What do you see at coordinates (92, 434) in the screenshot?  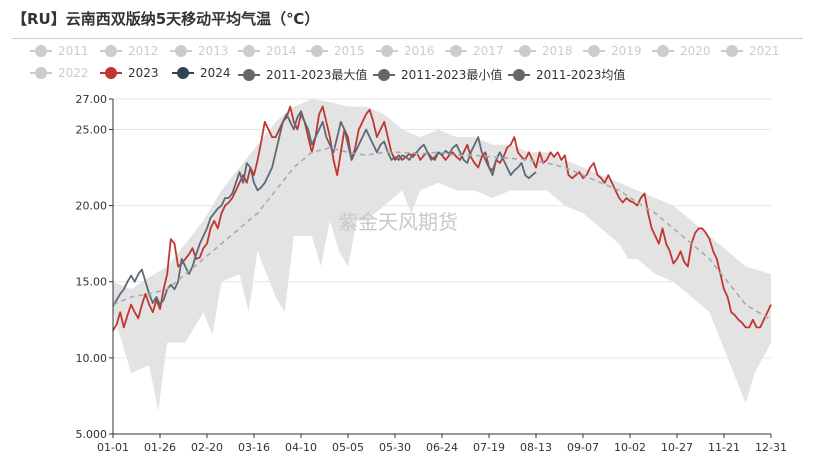 I see `y-tick-label: 5.000` at bounding box center [92, 434].